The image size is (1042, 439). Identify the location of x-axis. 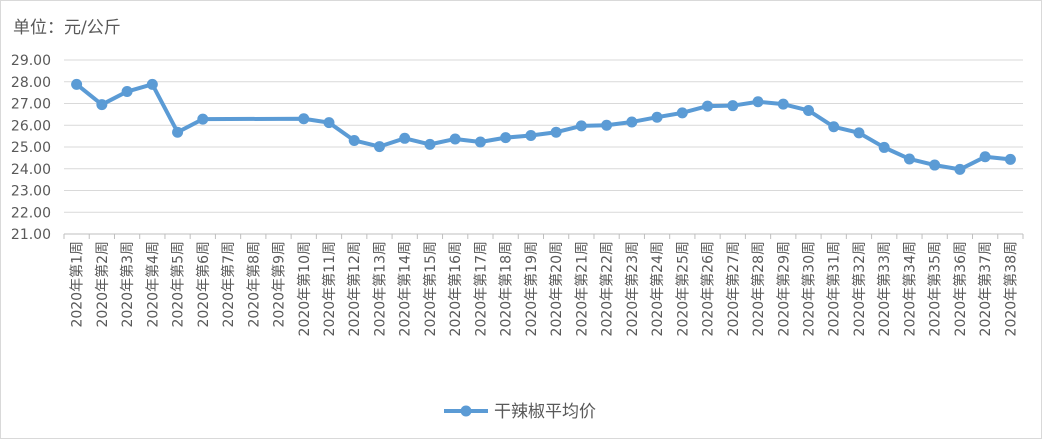
(543, 236).